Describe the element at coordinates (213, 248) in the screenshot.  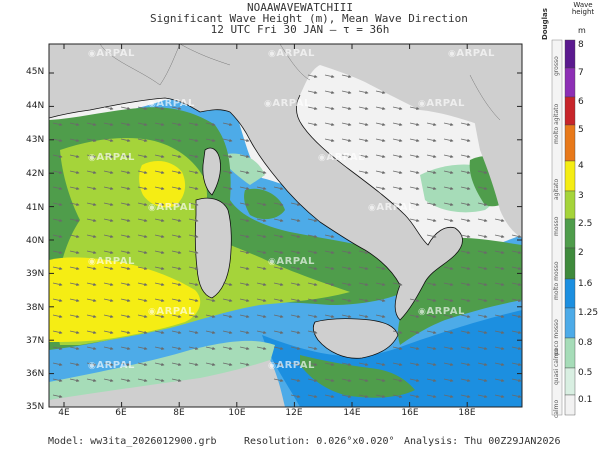
I see `coastline-sardinia` at that location.